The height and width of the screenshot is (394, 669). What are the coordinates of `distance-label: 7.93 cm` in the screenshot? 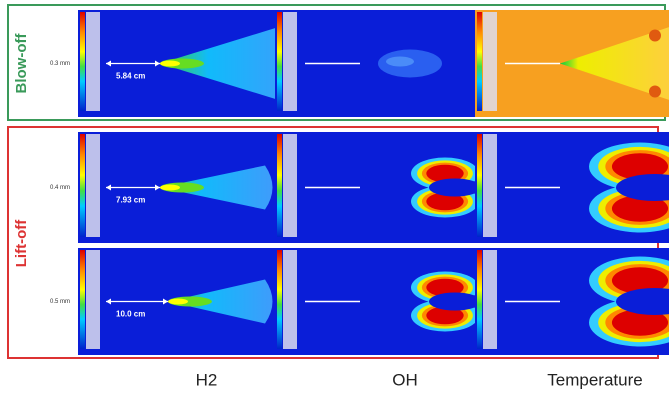 It's located at (130, 200).